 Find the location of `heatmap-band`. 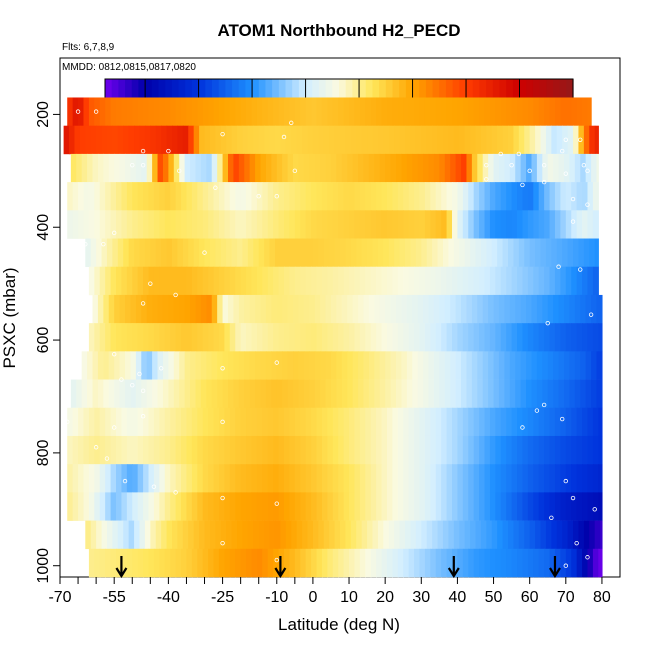

heatmap-band is located at coordinates (336, 394).